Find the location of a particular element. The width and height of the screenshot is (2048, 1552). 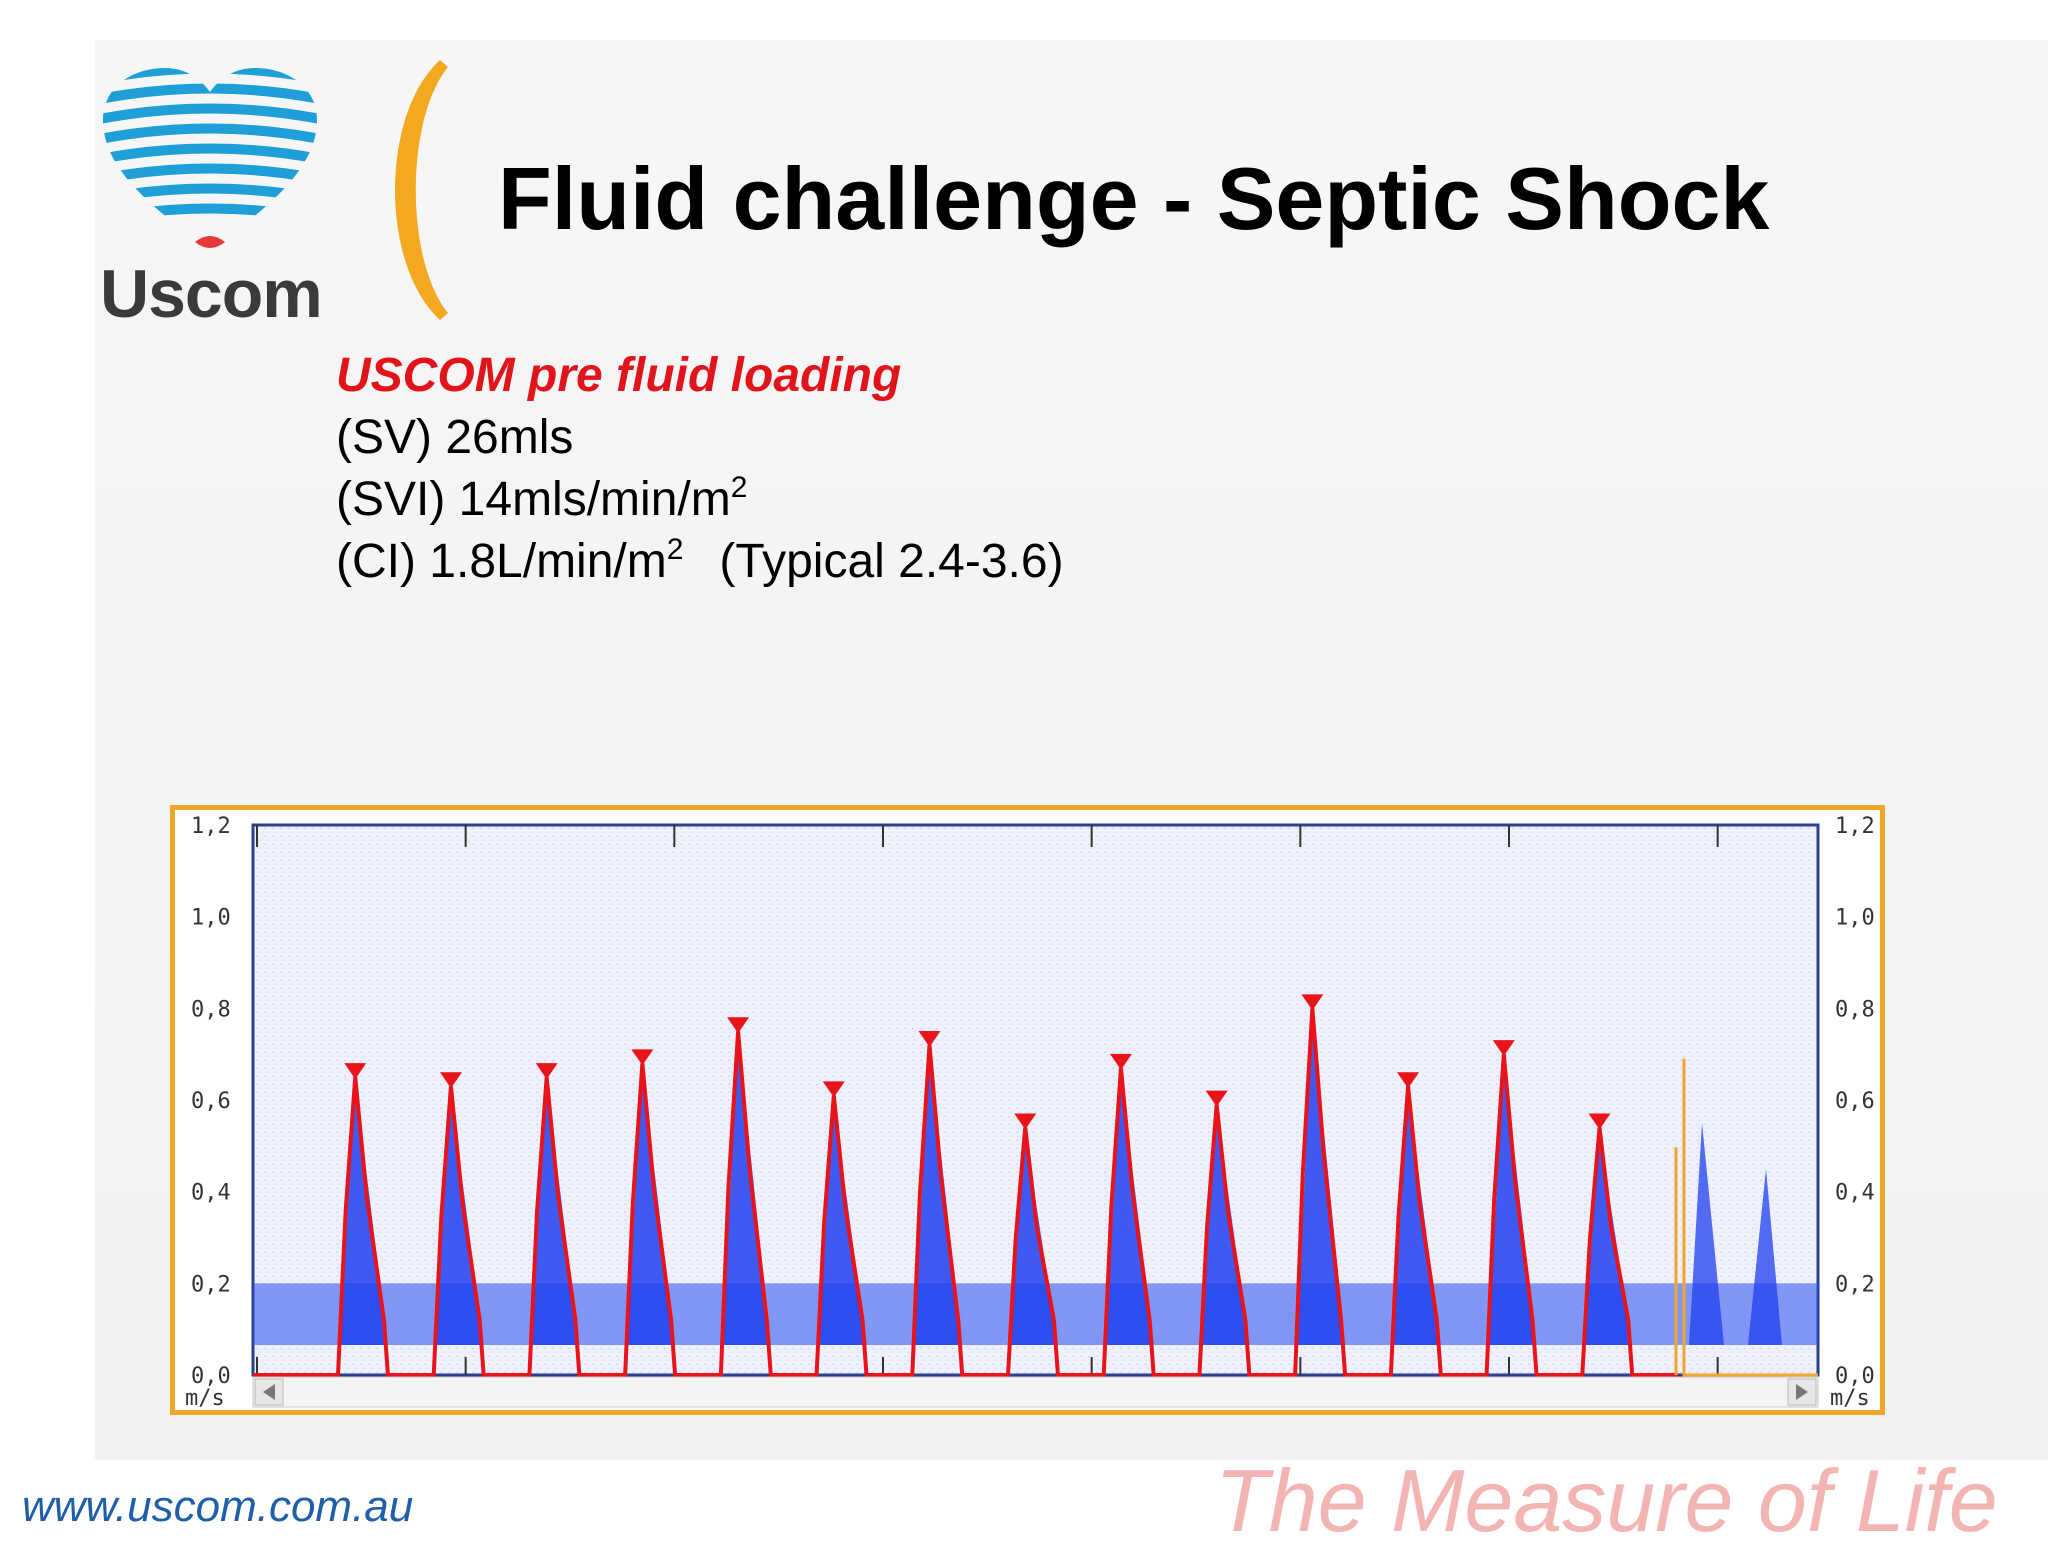

y-axis-right: 0,0 0,2 0,4 0,6 0,8 1,0 1,2 is located at coordinates (1855, 1101).